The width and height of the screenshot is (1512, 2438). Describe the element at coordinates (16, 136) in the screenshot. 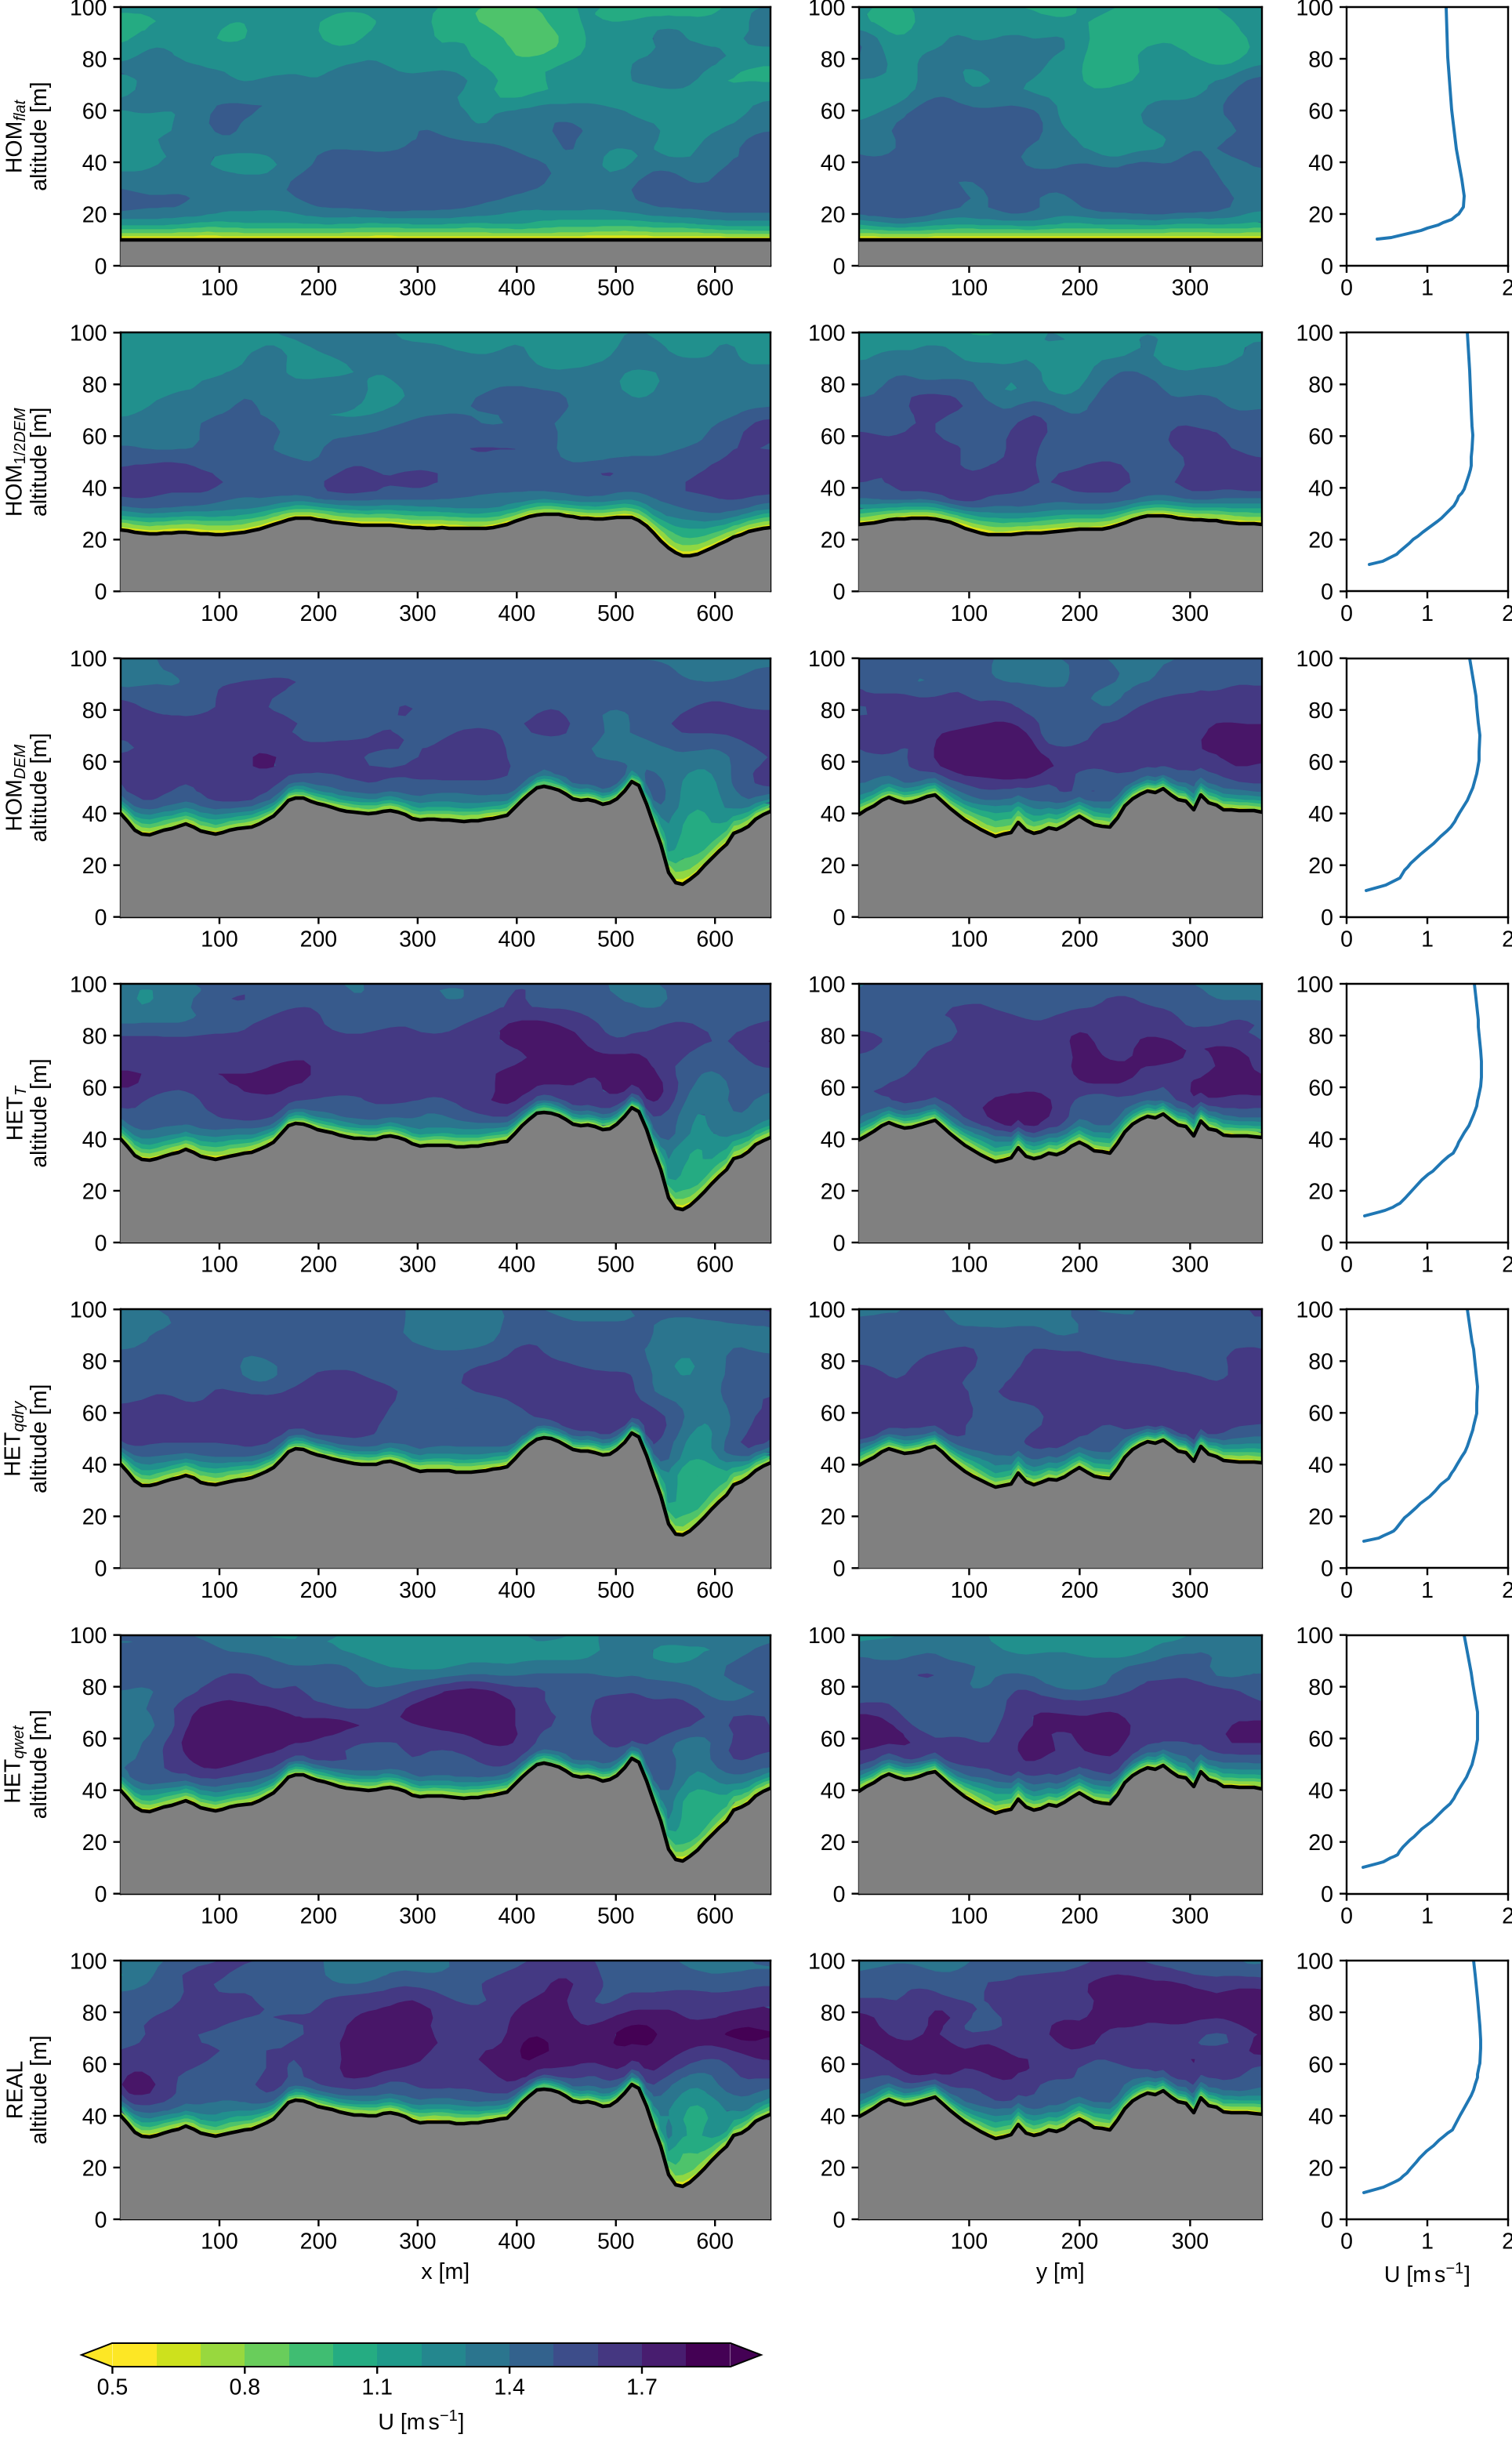

I see `svg-text:H O M f: H O M f l a t` at that location.